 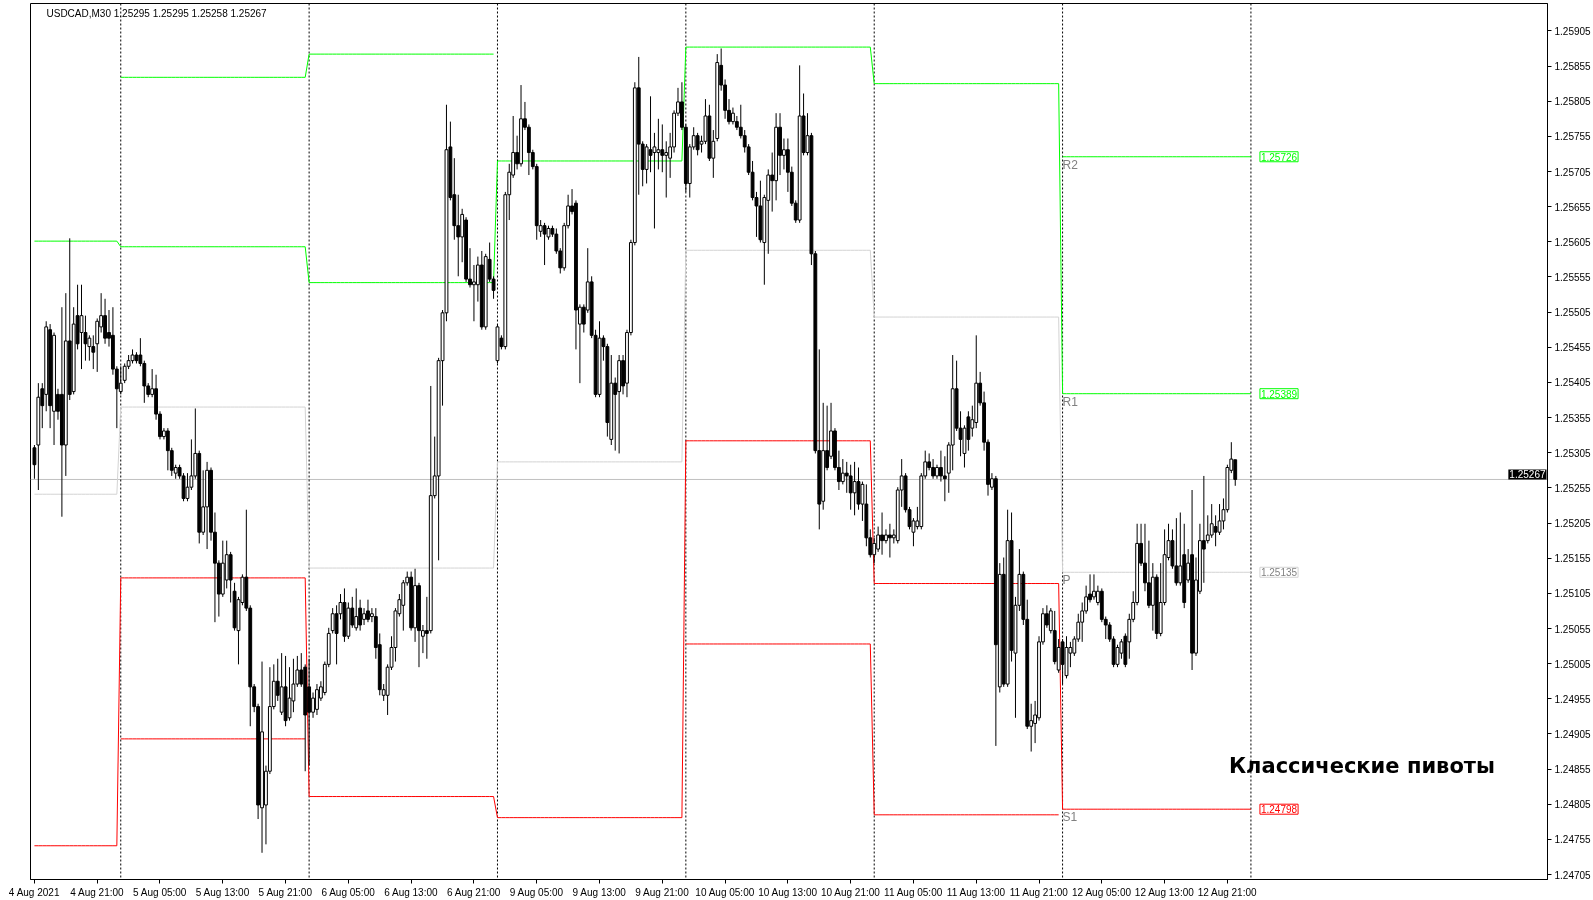 I want to click on x-tick-label: 9 Aug 21:00, so click(x=662, y=892).